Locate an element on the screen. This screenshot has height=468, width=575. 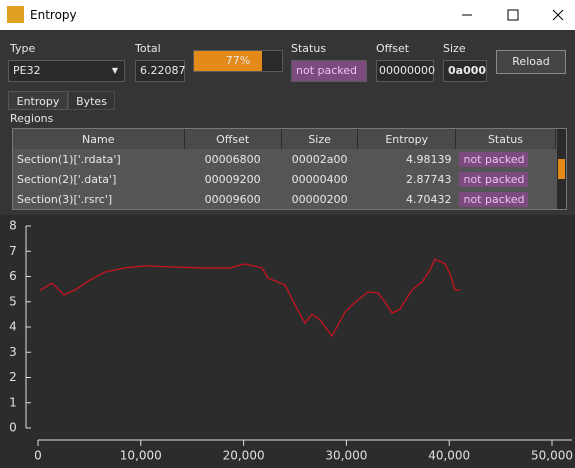
cell: 4.98139 is located at coordinates (428, 159).